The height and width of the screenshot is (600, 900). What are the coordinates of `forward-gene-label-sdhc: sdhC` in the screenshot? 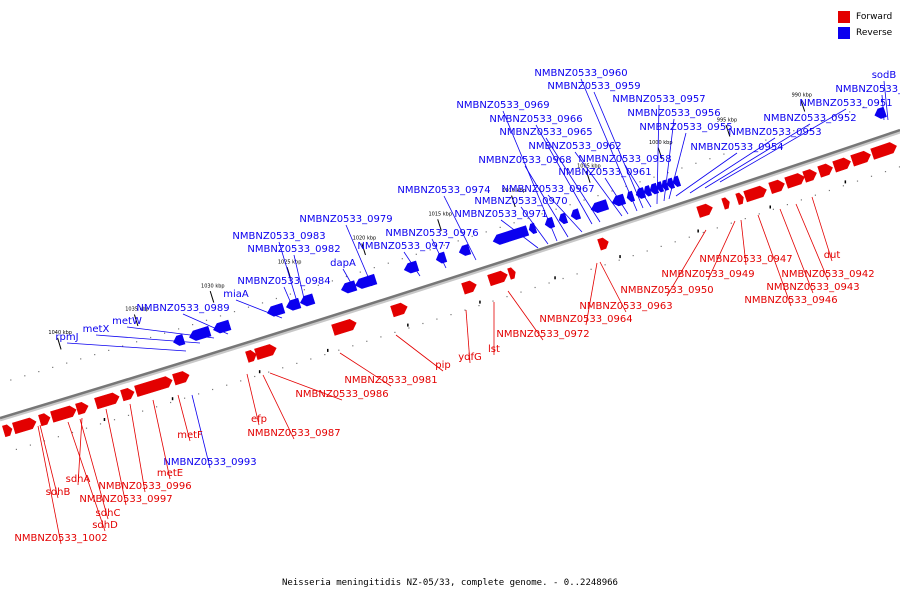 It's located at (108, 513).